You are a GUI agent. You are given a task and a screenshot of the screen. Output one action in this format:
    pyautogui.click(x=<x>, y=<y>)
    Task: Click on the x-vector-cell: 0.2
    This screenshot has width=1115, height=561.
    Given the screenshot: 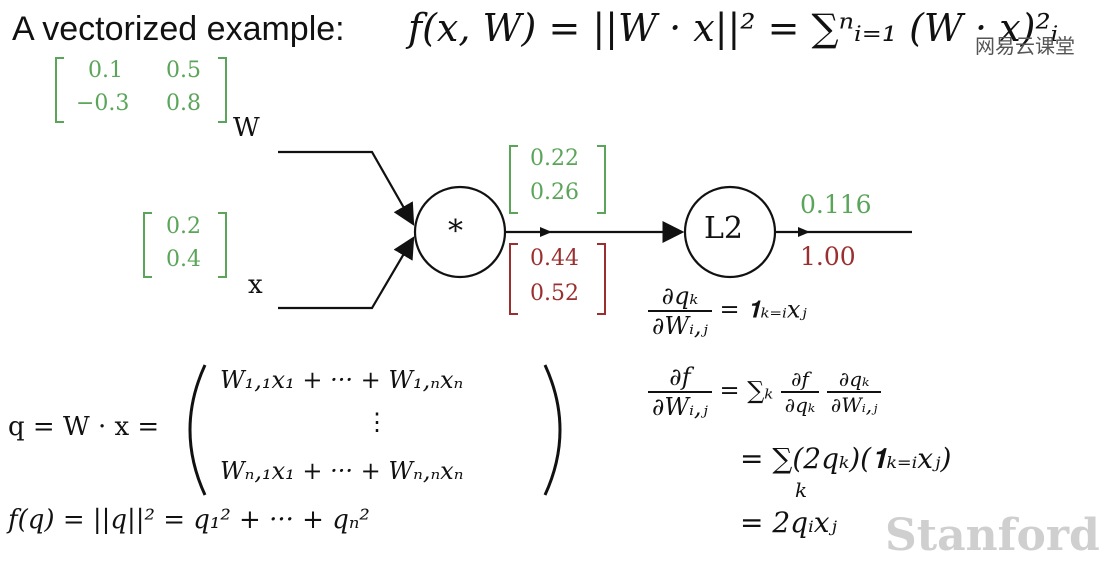 What is the action you would take?
    pyautogui.click(x=183, y=226)
    